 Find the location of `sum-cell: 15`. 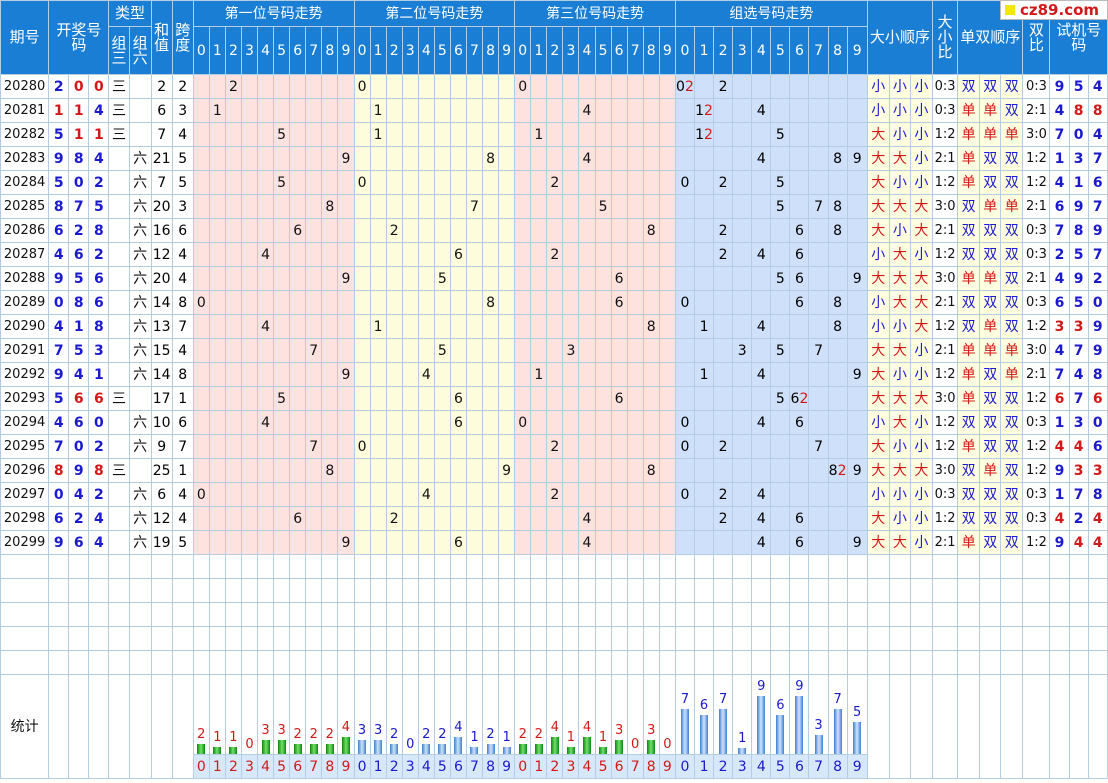

sum-cell: 15 is located at coordinates (161, 350).